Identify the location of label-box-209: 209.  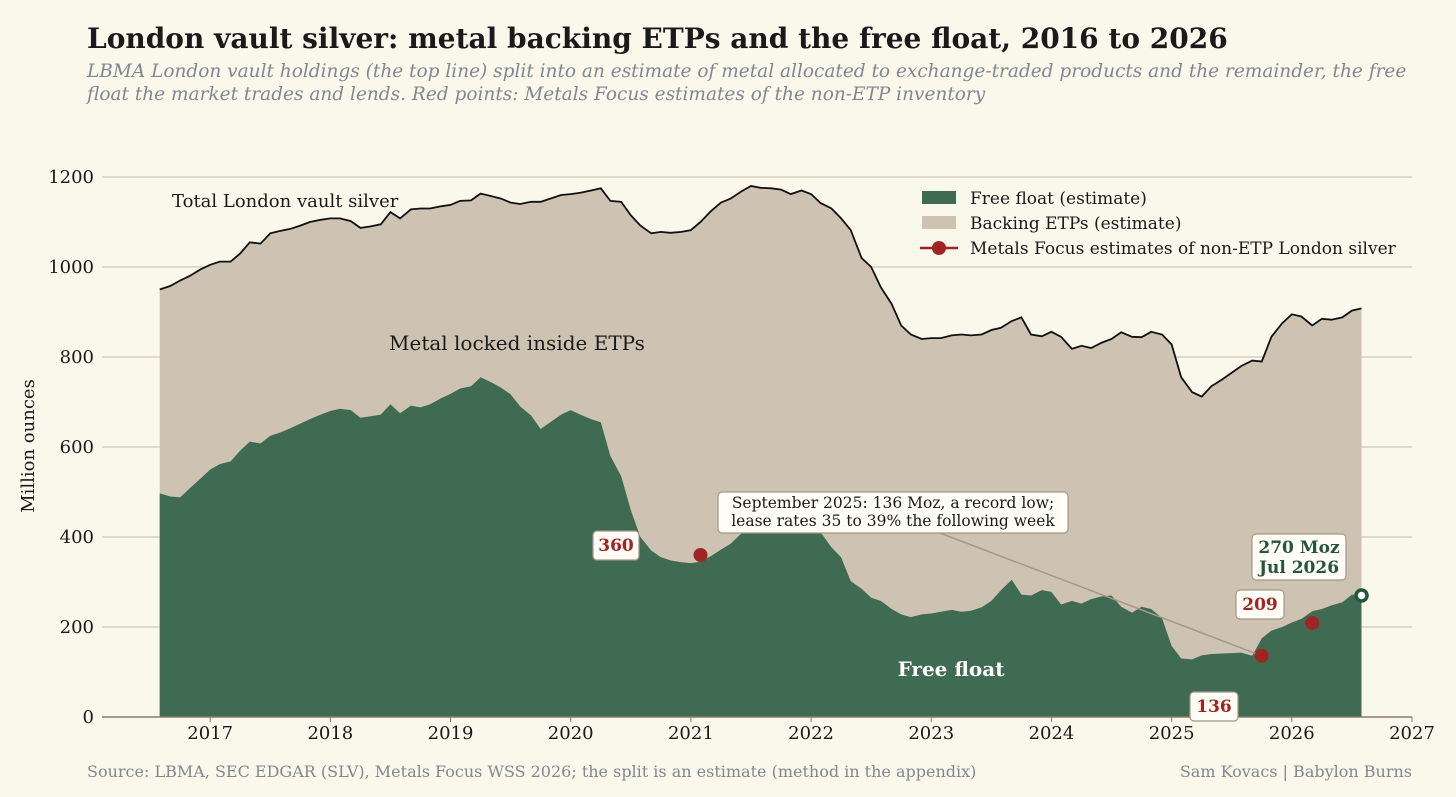
(1260, 604).